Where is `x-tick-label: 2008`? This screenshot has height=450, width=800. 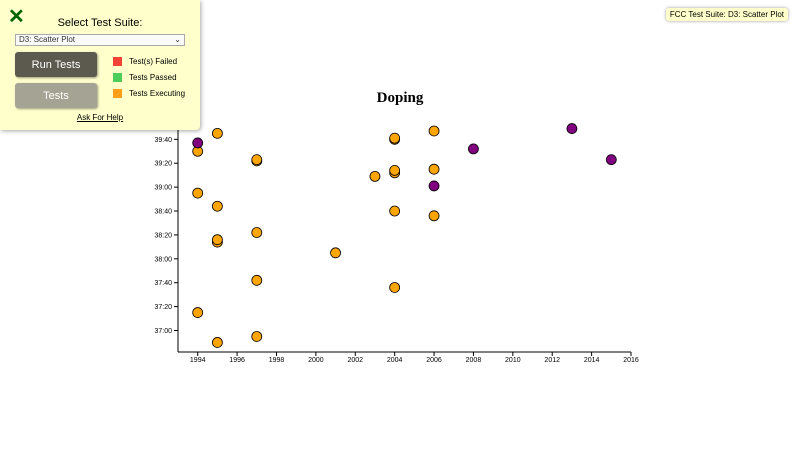
x-tick-label: 2008 is located at coordinates (474, 360).